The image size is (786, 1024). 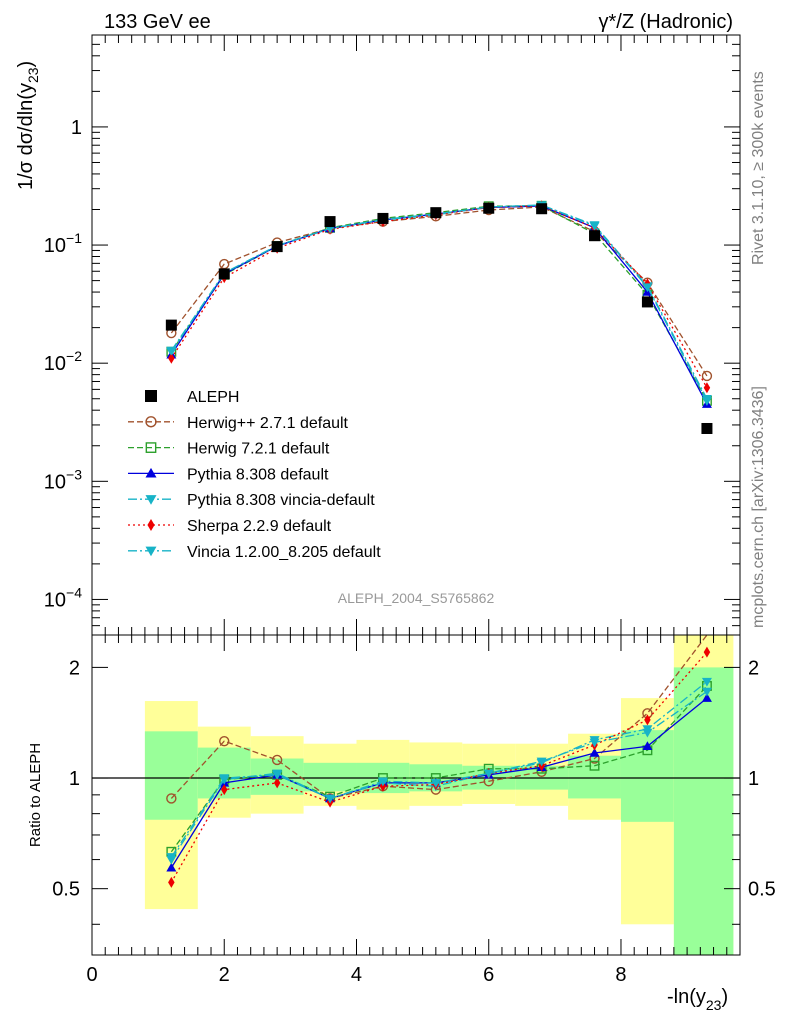 What do you see at coordinates (416, 598) in the screenshot?
I see `analysis-label: ALEPH_2004_S5765862` at bounding box center [416, 598].